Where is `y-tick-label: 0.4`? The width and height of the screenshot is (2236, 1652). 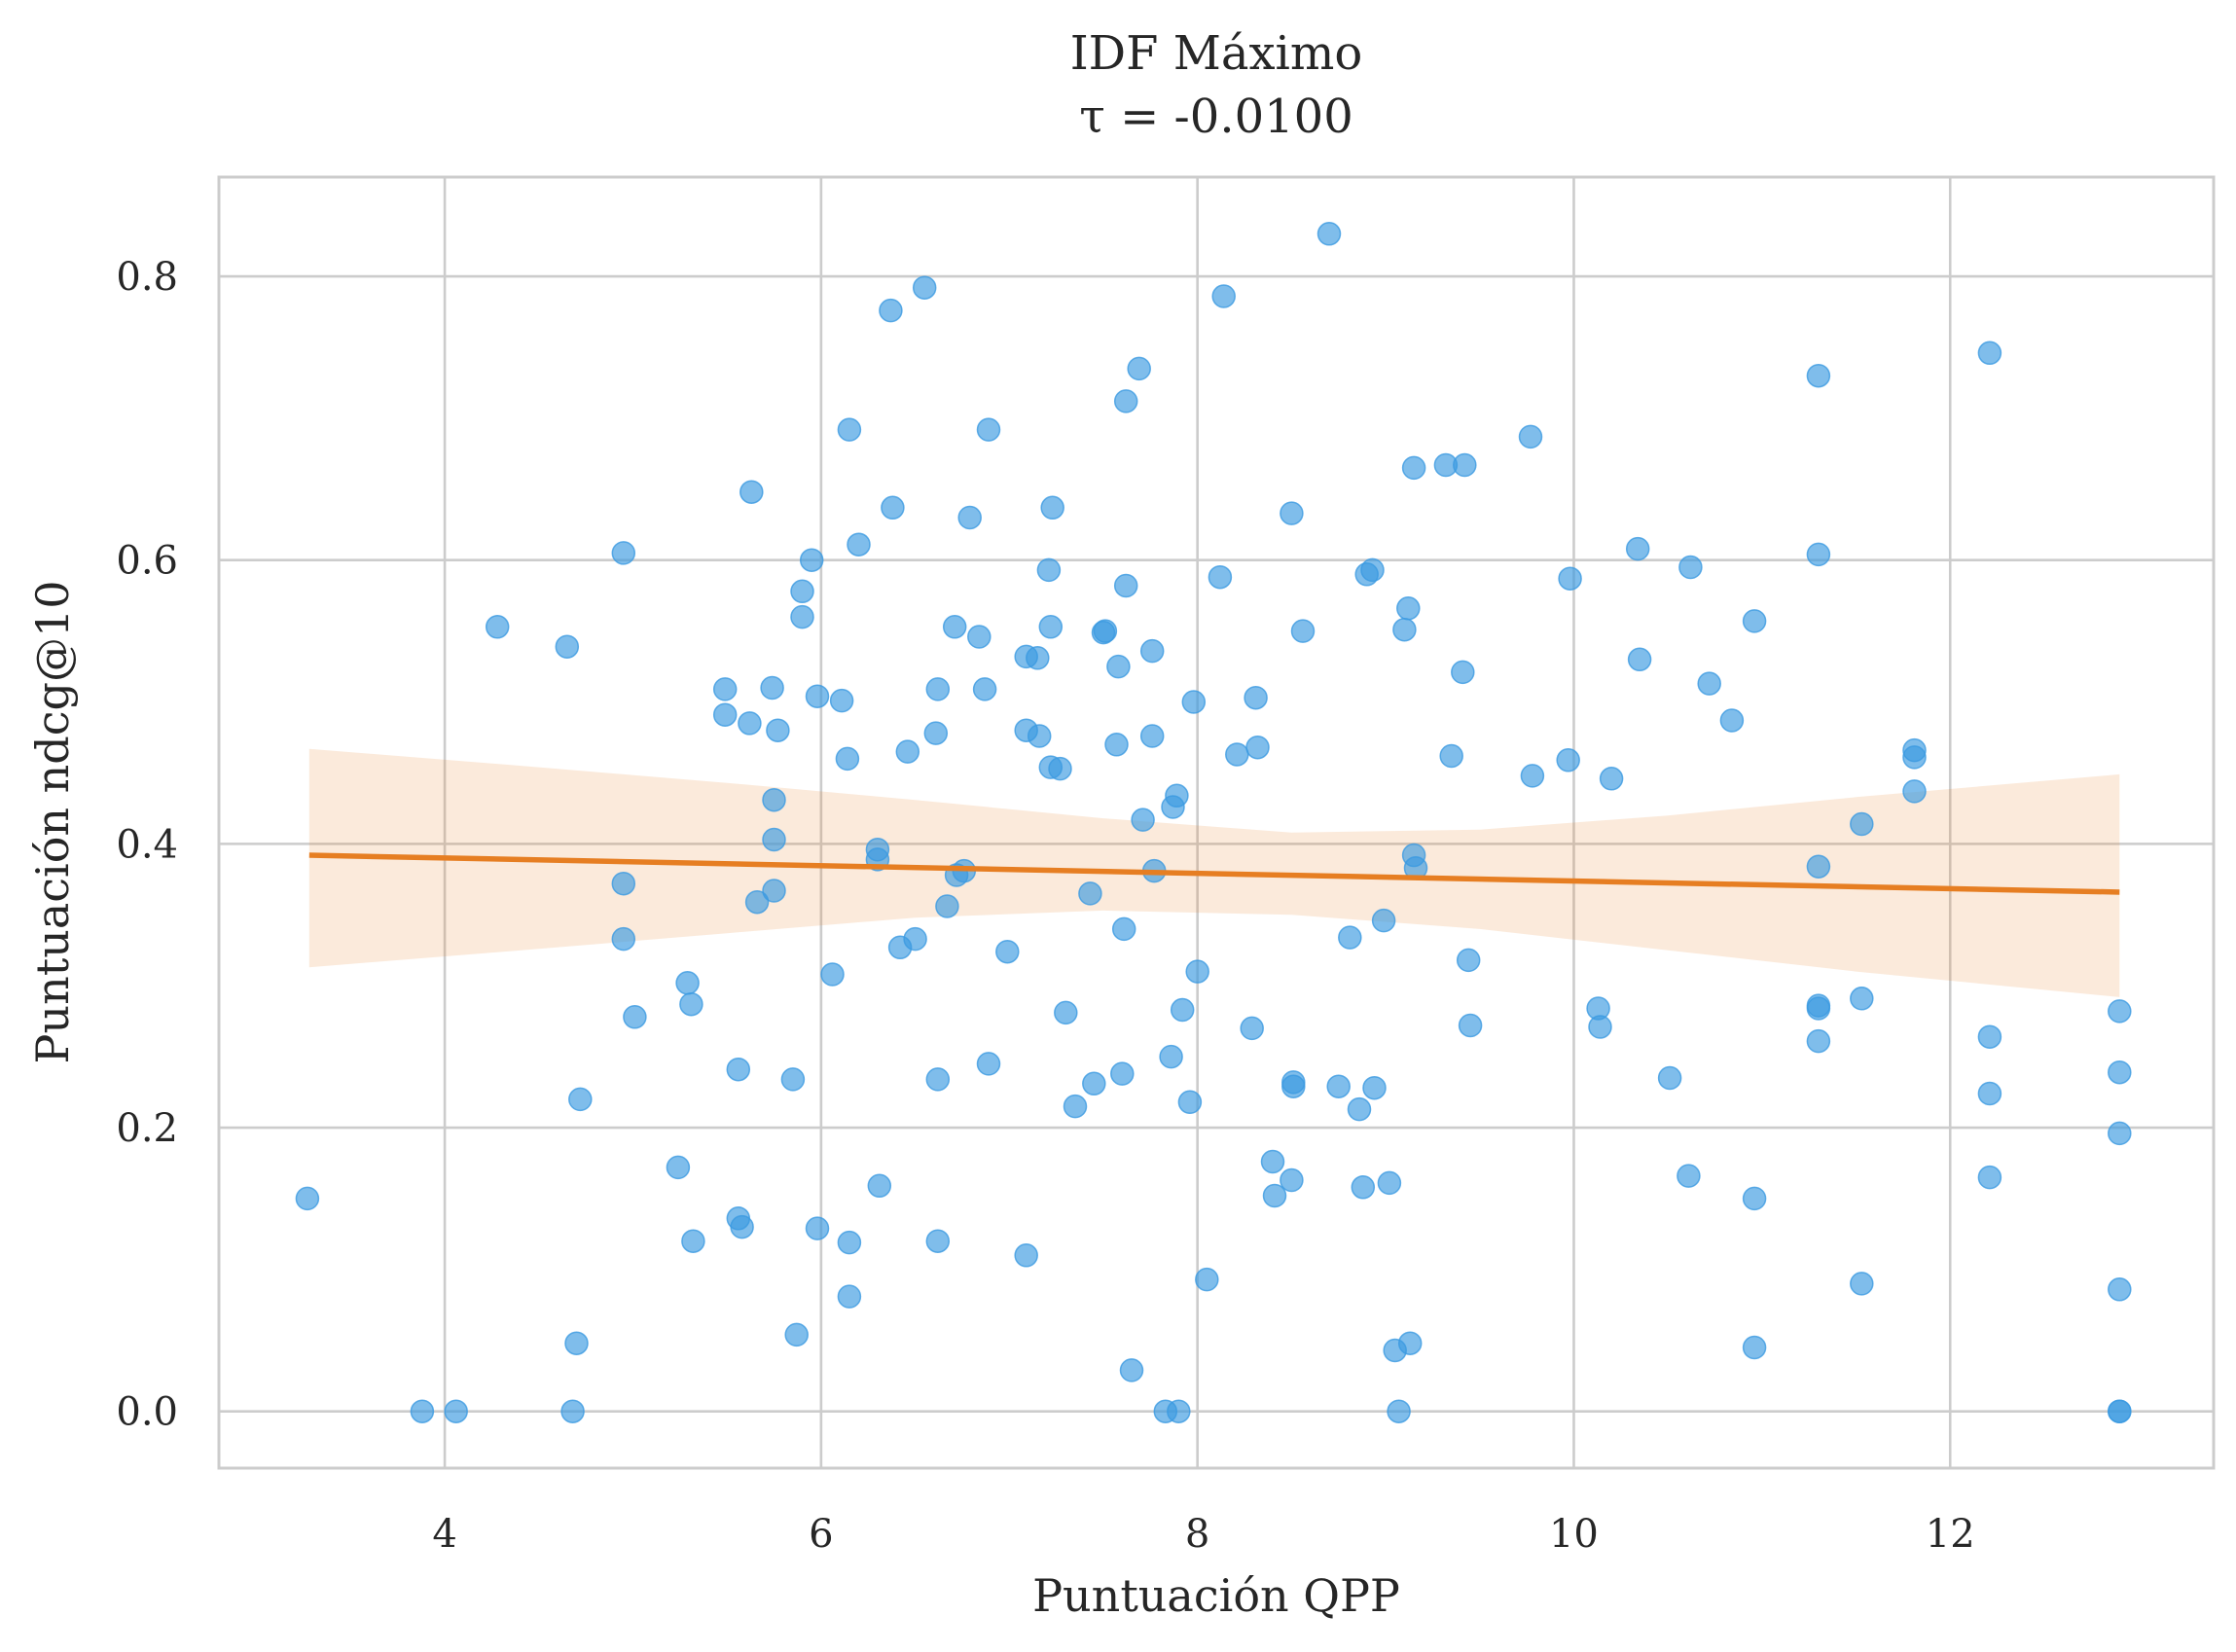 y-tick-label: 0.4 is located at coordinates (147, 844).